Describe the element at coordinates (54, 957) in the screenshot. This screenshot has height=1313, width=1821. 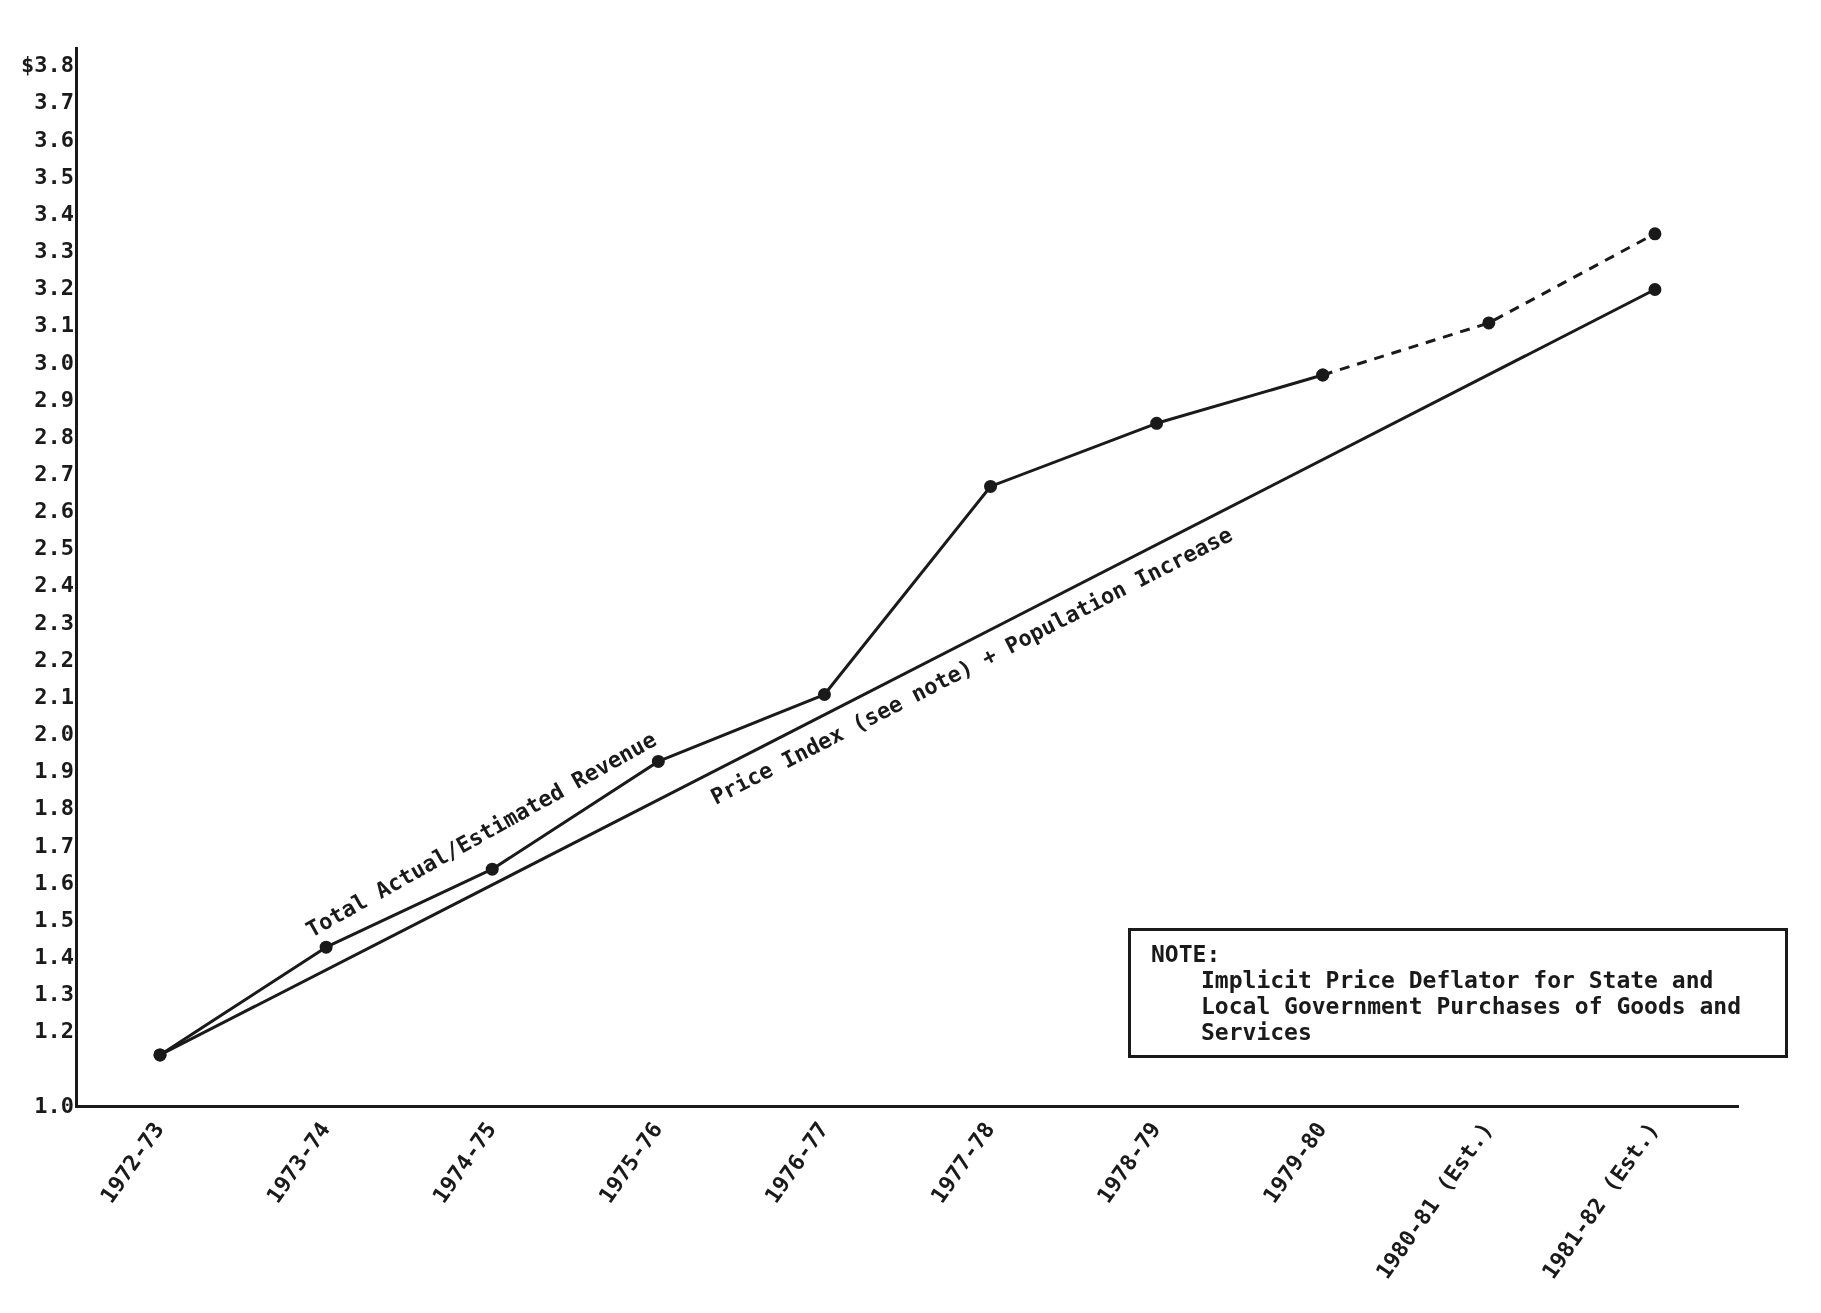
I see `y-tick-label: 1.4` at that location.